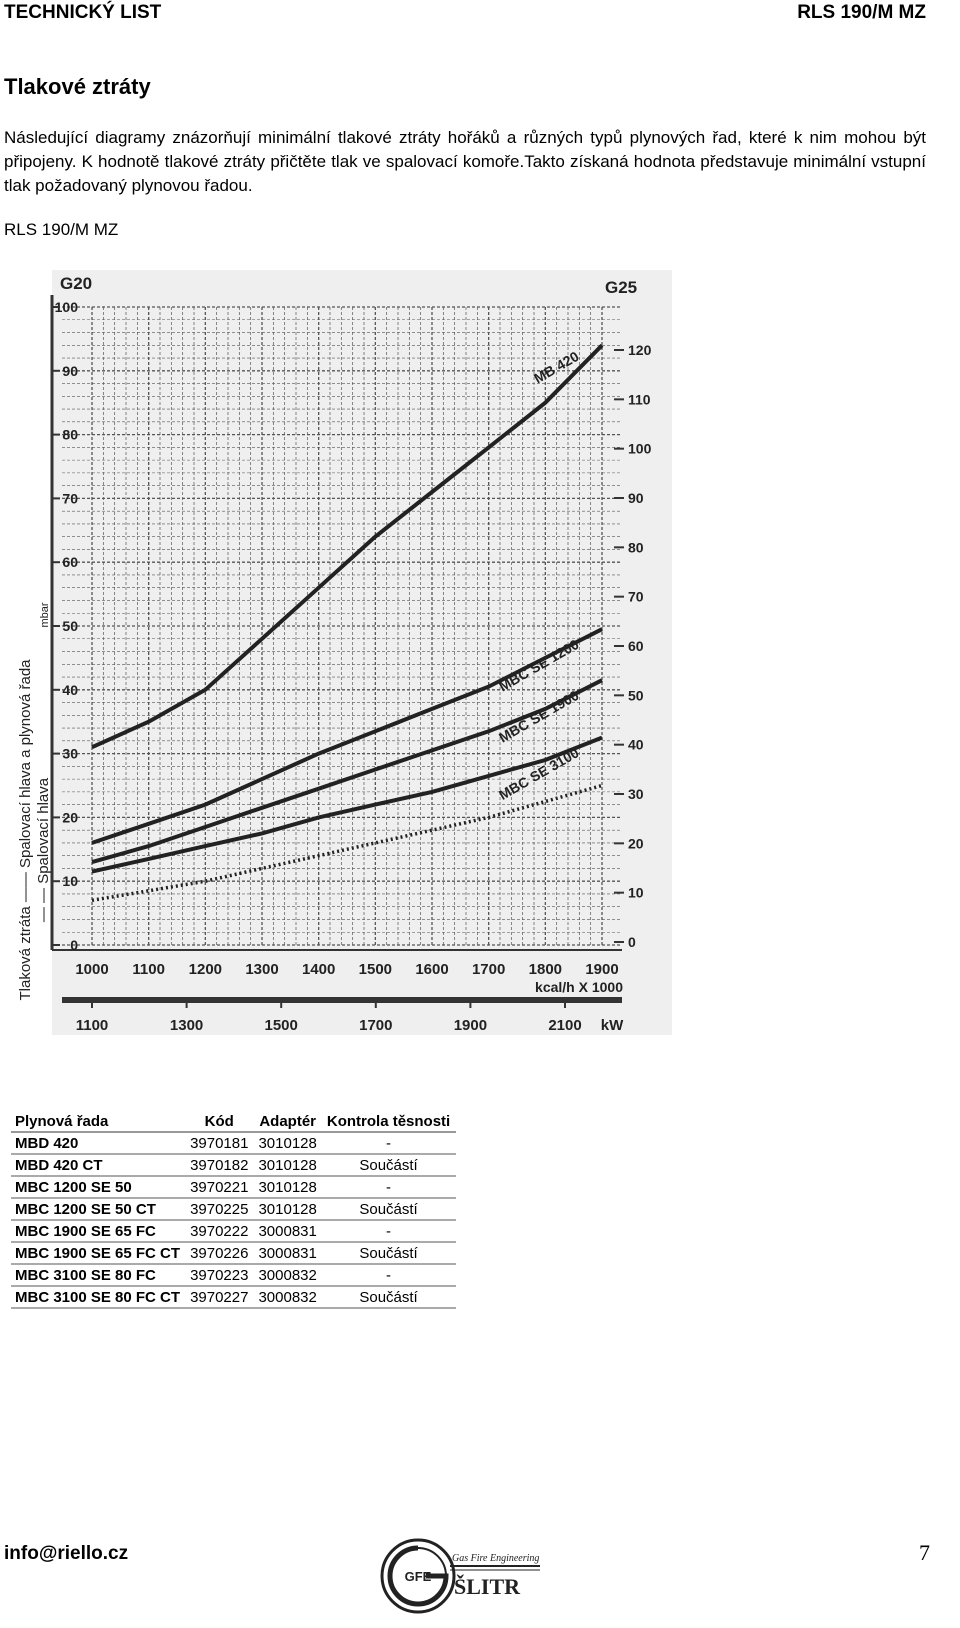 Image resolution: width=960 pixels, height=1628 pixels. Describe the element at coordinates (636, 646) in the screenshot. I see `y-right-tick-label: 60` at that location.